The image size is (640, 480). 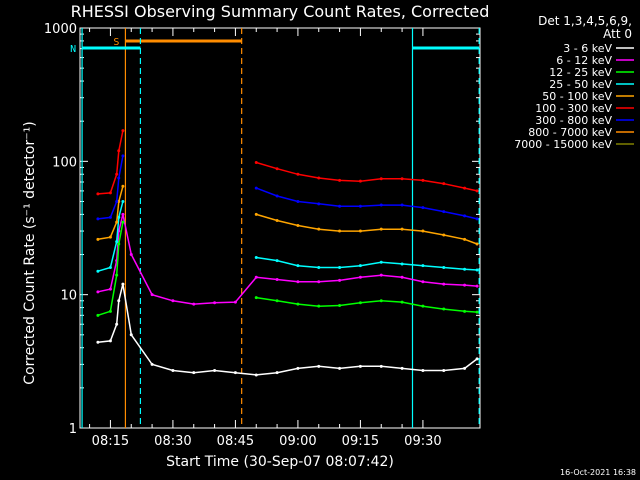 What do you see at coordinates (580, 84) in the screenshot?
I see `legend-entry-label: 25 - 50 keV` at bounding box center [580, 84].